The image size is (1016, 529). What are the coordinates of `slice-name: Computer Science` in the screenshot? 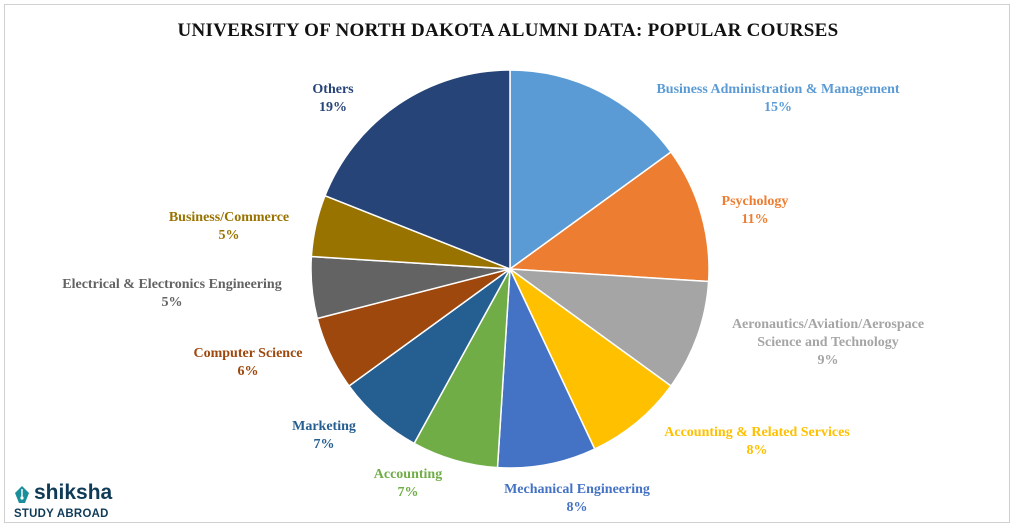 It's located at (248, 353).